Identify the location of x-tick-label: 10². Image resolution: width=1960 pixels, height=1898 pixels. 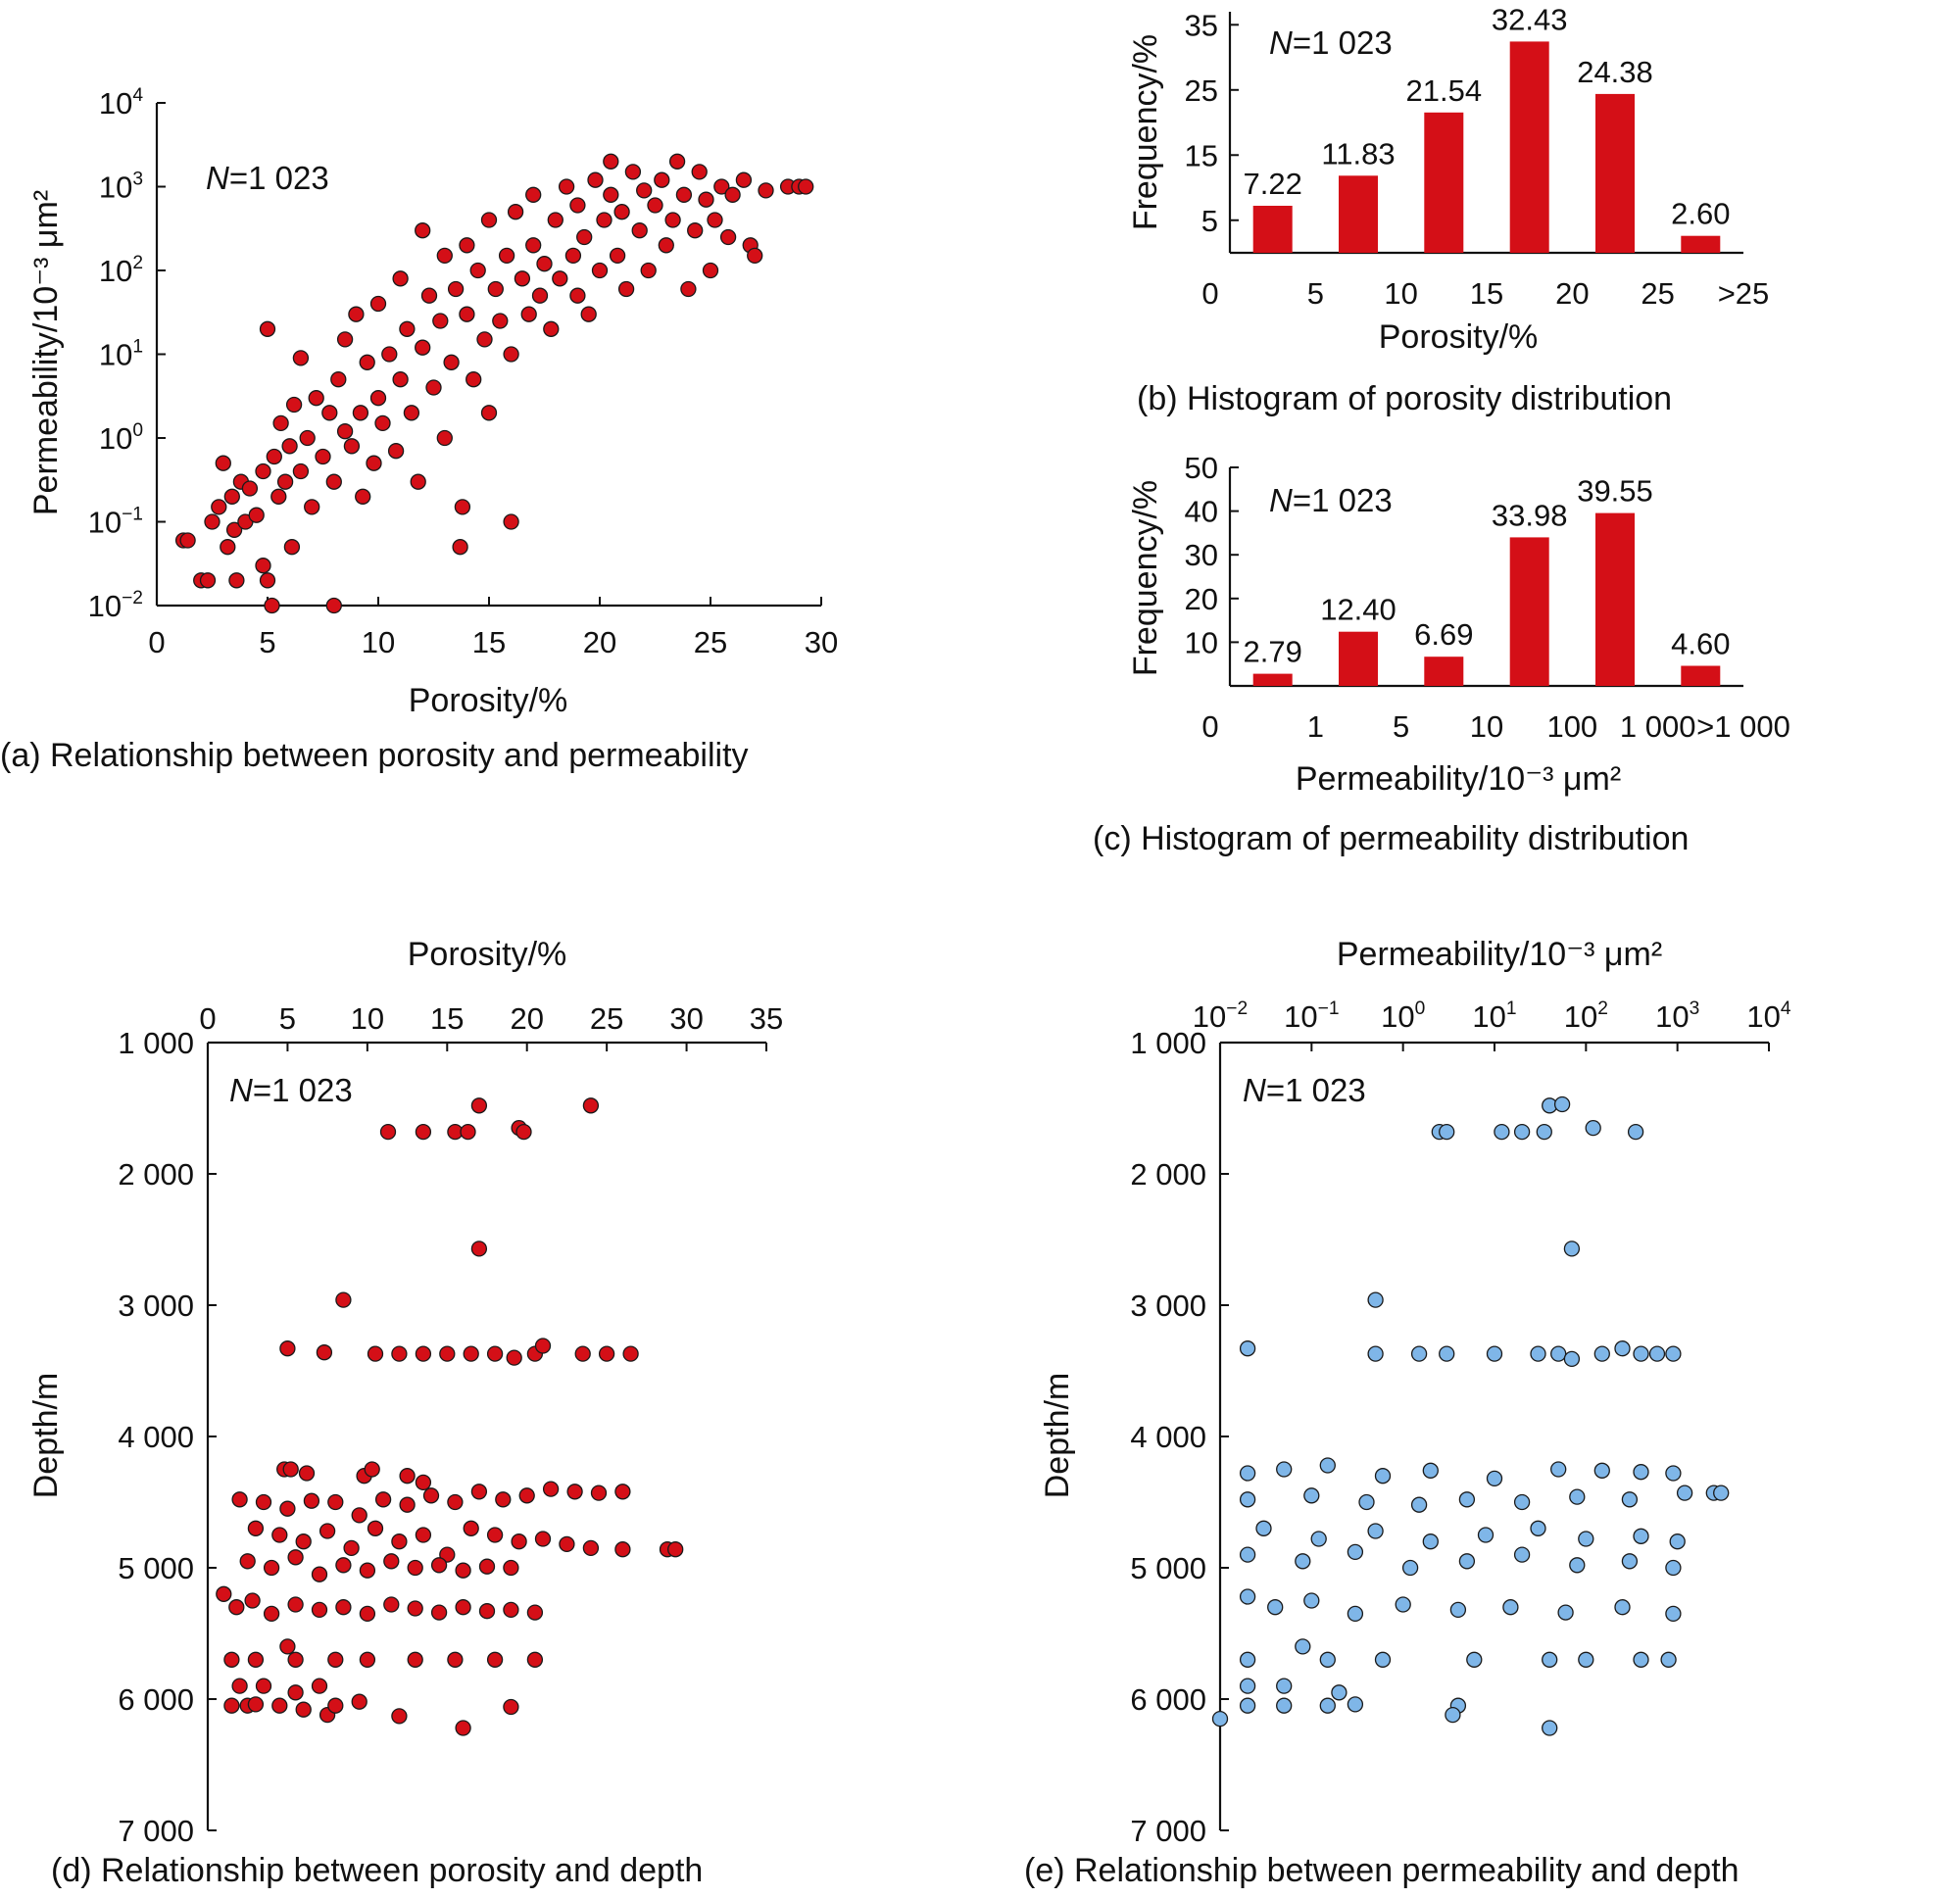
(1586, 1016).